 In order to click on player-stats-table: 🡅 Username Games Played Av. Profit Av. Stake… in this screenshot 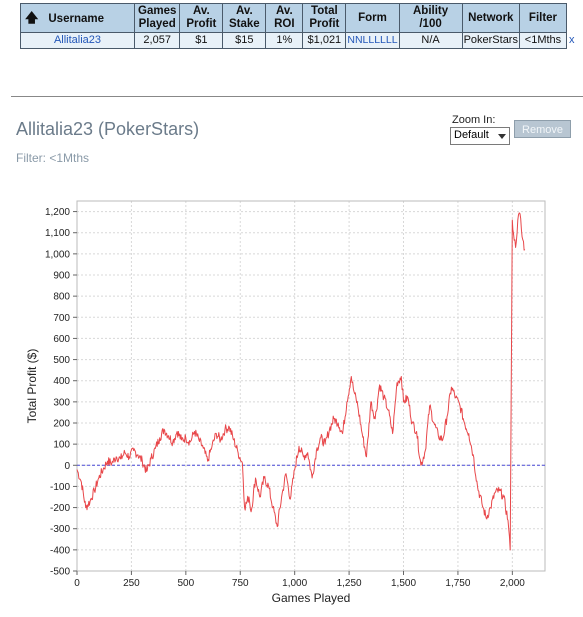, I will do `click(298, 26)`.